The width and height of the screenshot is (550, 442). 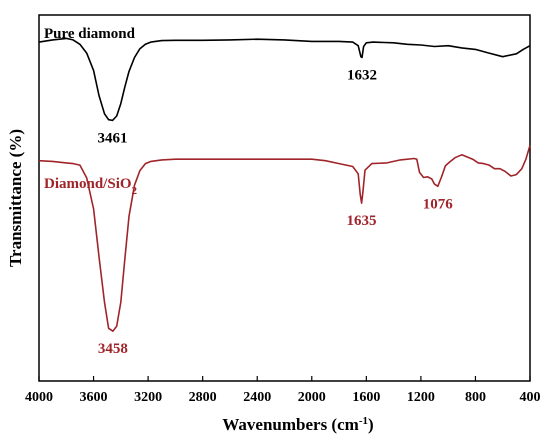 What do you see at coordinates (39, 397) in the screenshot?
I see `x-tick-label-4000: 4000` at bounding box center [39, 397].